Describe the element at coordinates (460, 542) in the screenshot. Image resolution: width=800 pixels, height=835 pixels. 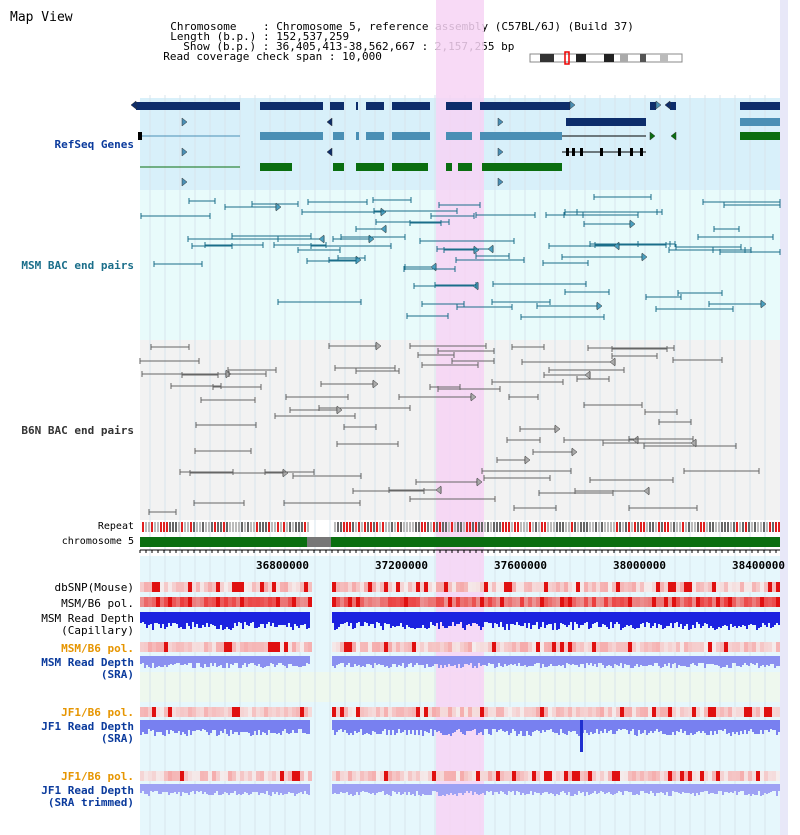
I see `chromosome-bar` at that location.